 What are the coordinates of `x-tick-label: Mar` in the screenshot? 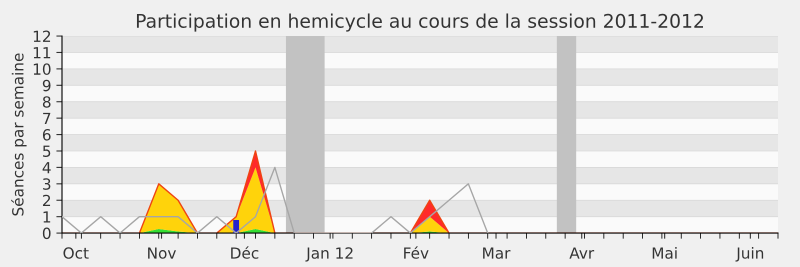 It's located at (496, 253).